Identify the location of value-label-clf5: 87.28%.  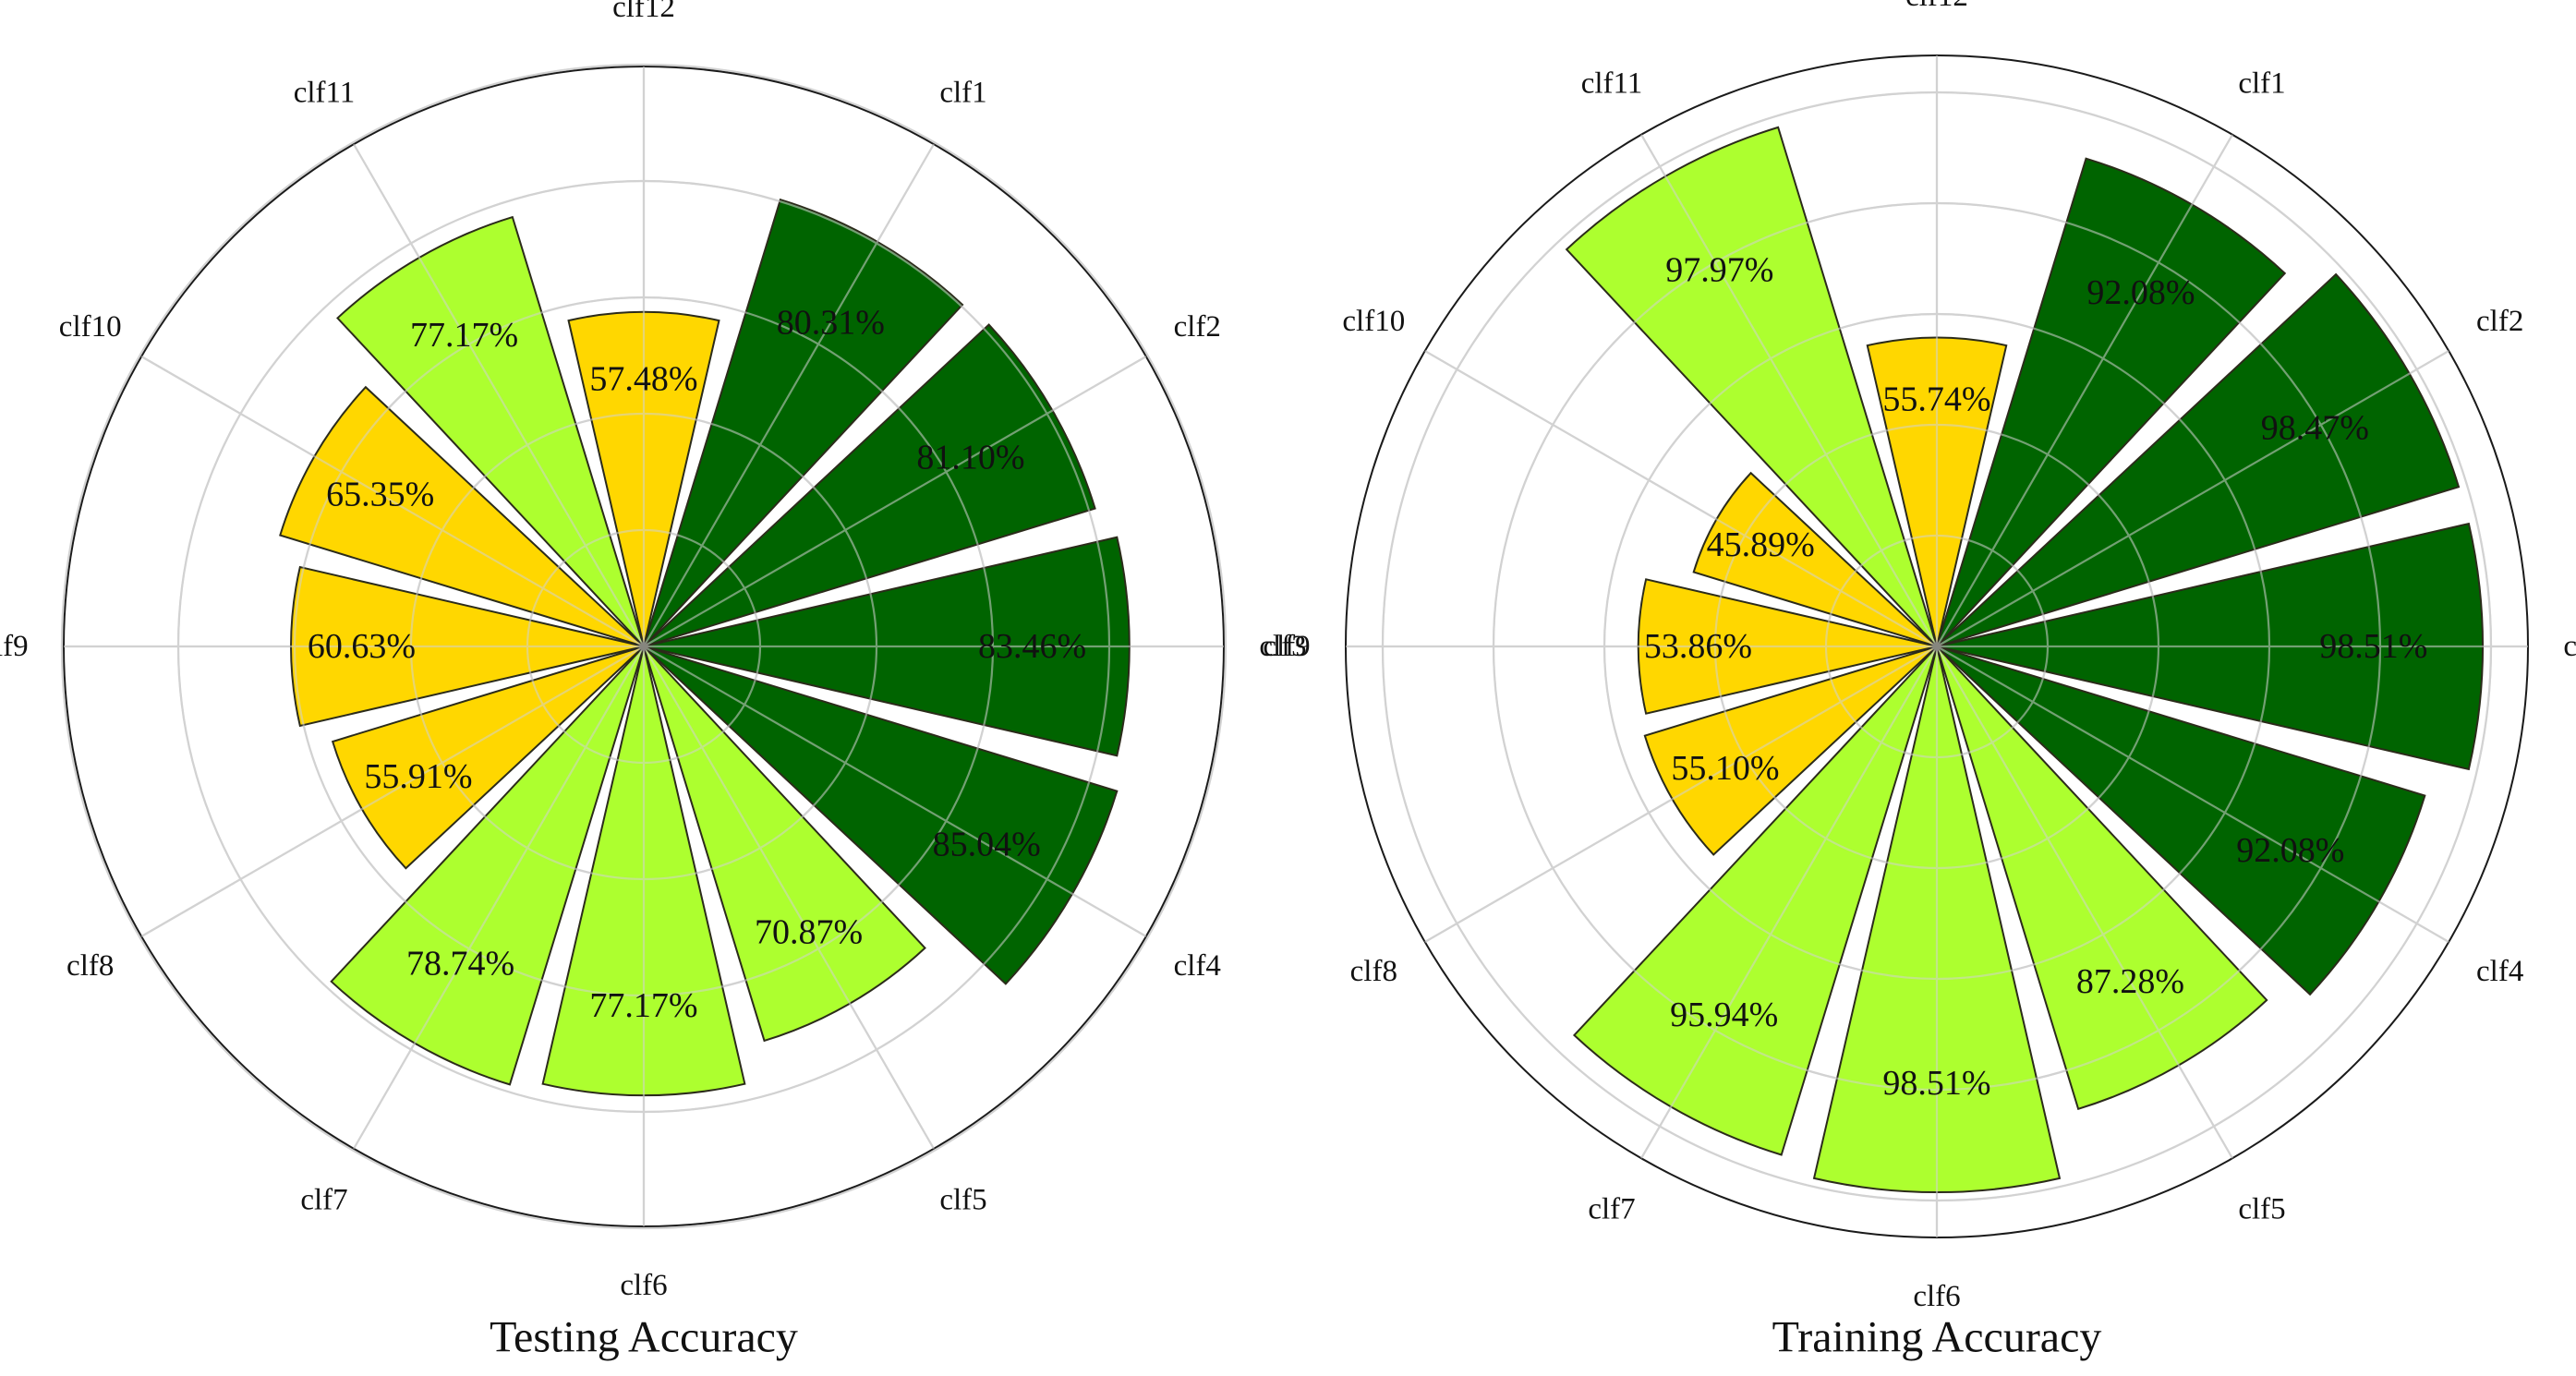
(2130, 982).